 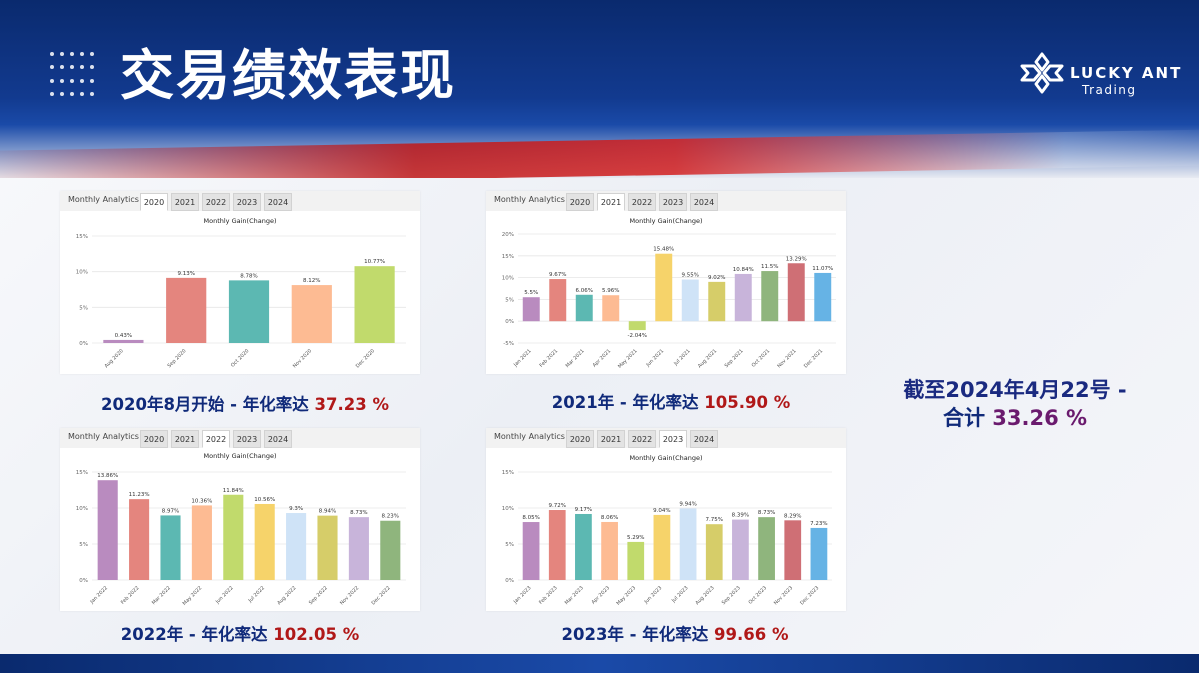 I want to click on data-label: 8.39%, so click(x=740, y=516).